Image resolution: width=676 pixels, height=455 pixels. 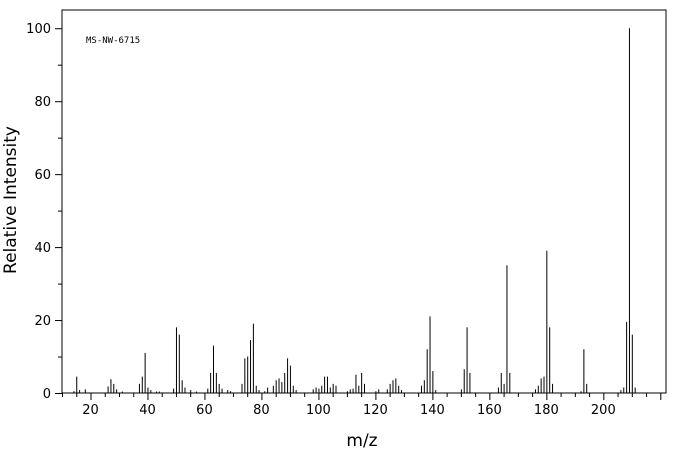 What do you see at coordinates (42, 102) in the screenshot?
I see `y-tick-label-80: 80` at bounding box center [42, 102].